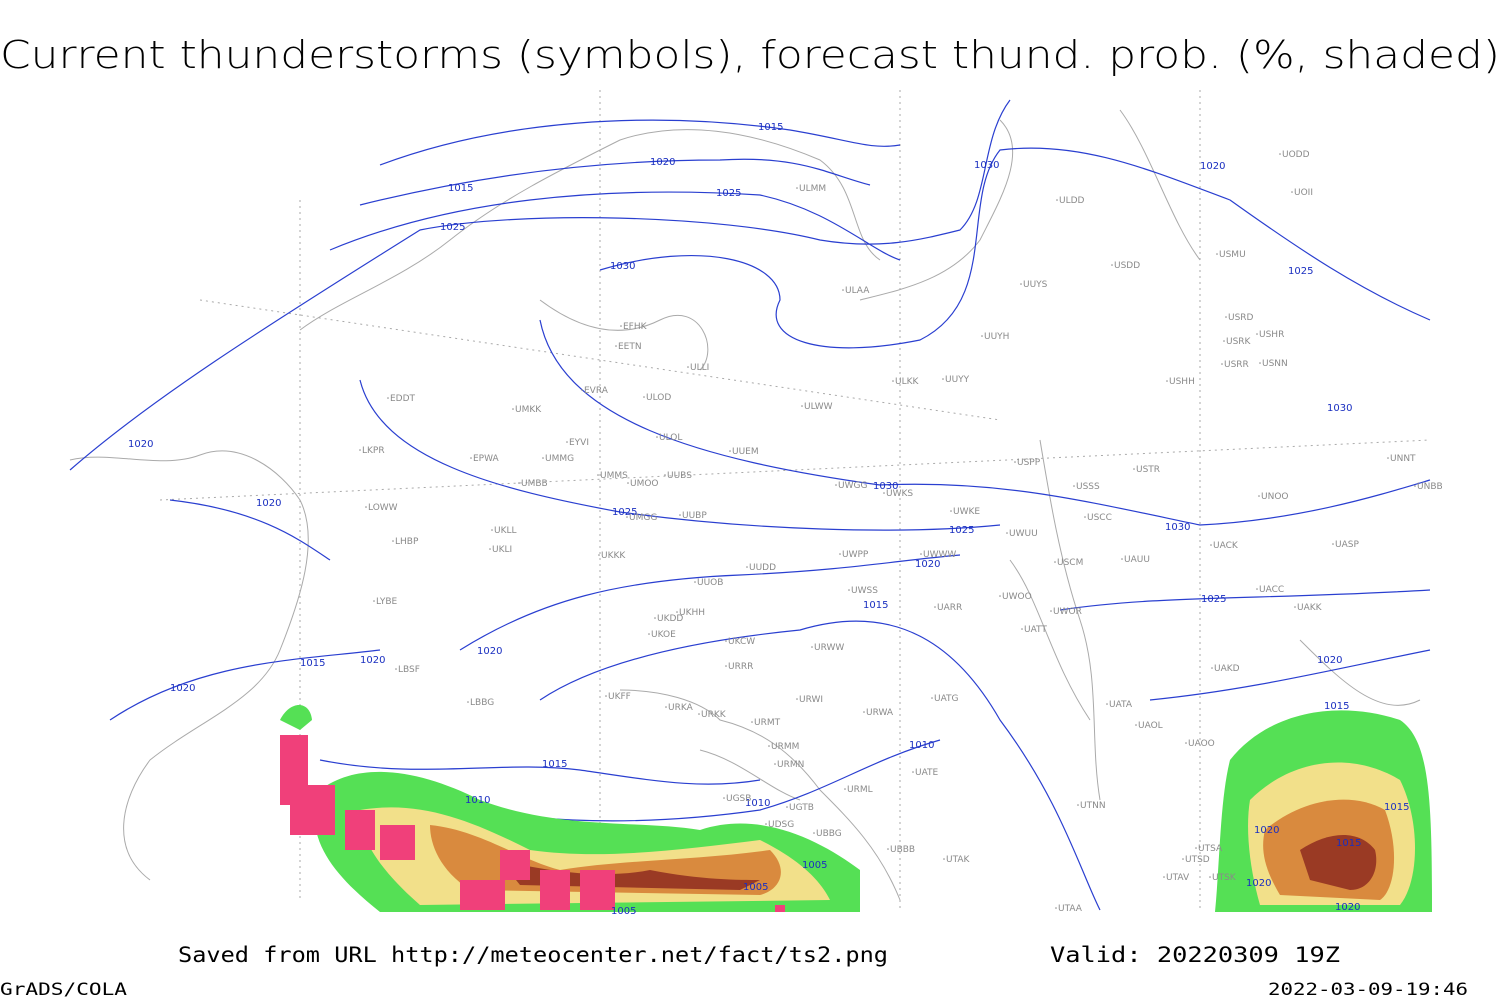 This screenshot has height=1000, width=1500. I want to click on station-label: UATE, so click(927, 773).